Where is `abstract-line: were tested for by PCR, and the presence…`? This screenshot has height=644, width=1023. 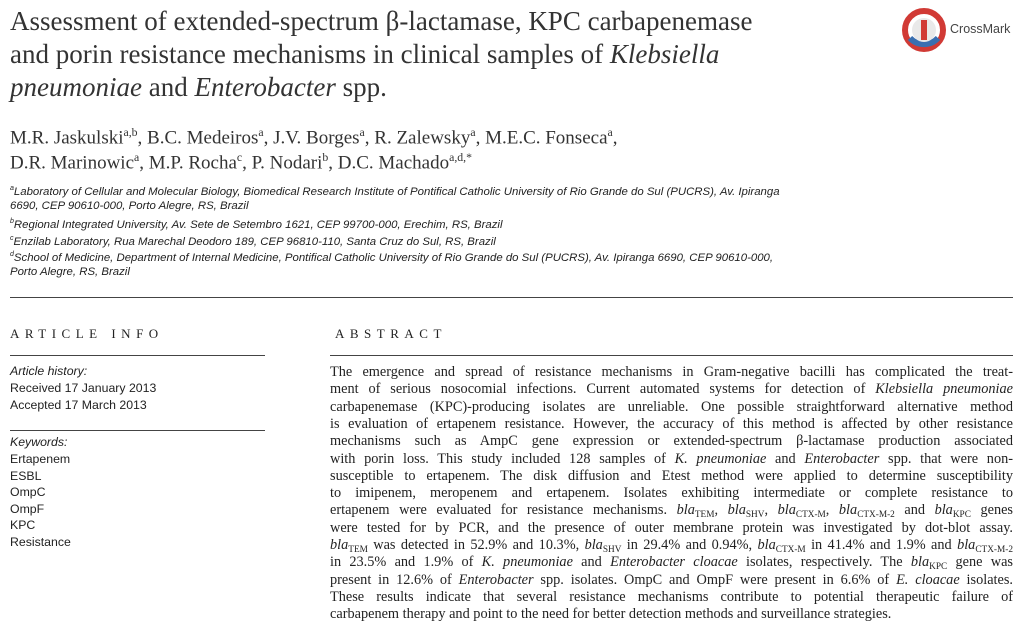 abstract-line: were tested for by PCR, and the presence… is located at coordinates (671, 528).